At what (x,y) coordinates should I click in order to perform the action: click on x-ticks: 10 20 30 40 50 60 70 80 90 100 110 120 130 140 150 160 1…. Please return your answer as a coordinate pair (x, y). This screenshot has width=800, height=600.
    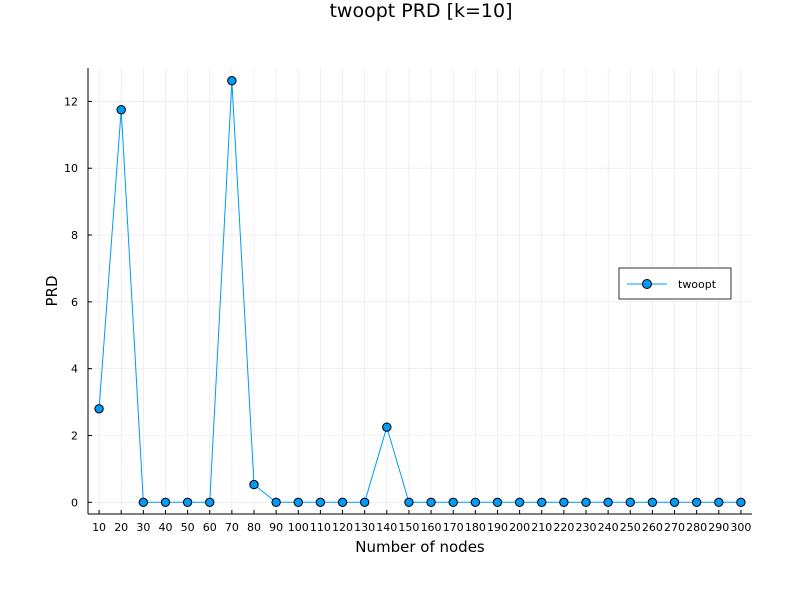
    Looking at the image, I should click on (421, 522).